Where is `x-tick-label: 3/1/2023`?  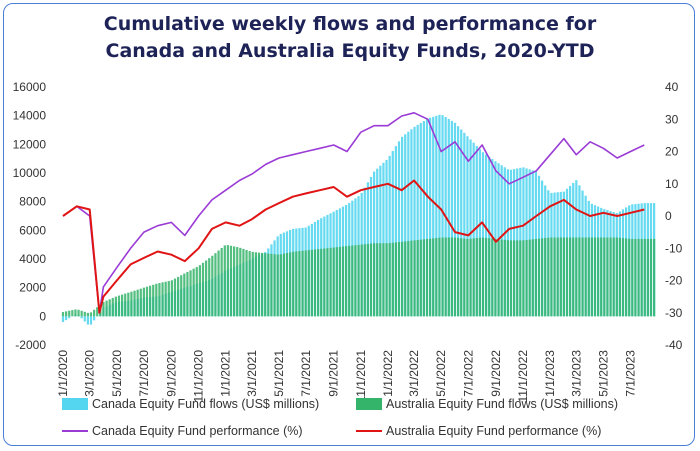
x-tick-label: 3/1/2023 is located at coordinates (576, 373).